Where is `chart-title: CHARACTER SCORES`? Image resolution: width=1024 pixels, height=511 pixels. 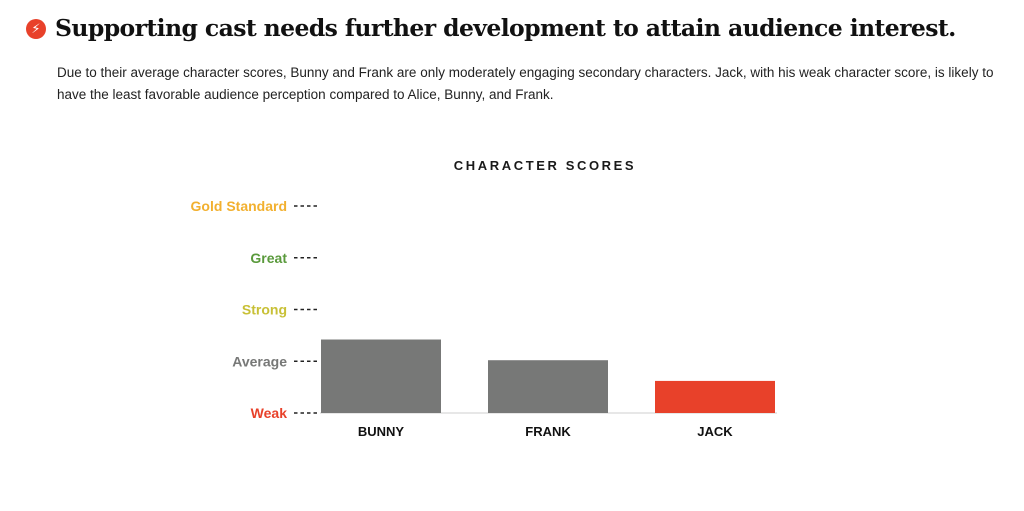
chart-title: CHARACTER SCORES is located at coordinates (545, 165).